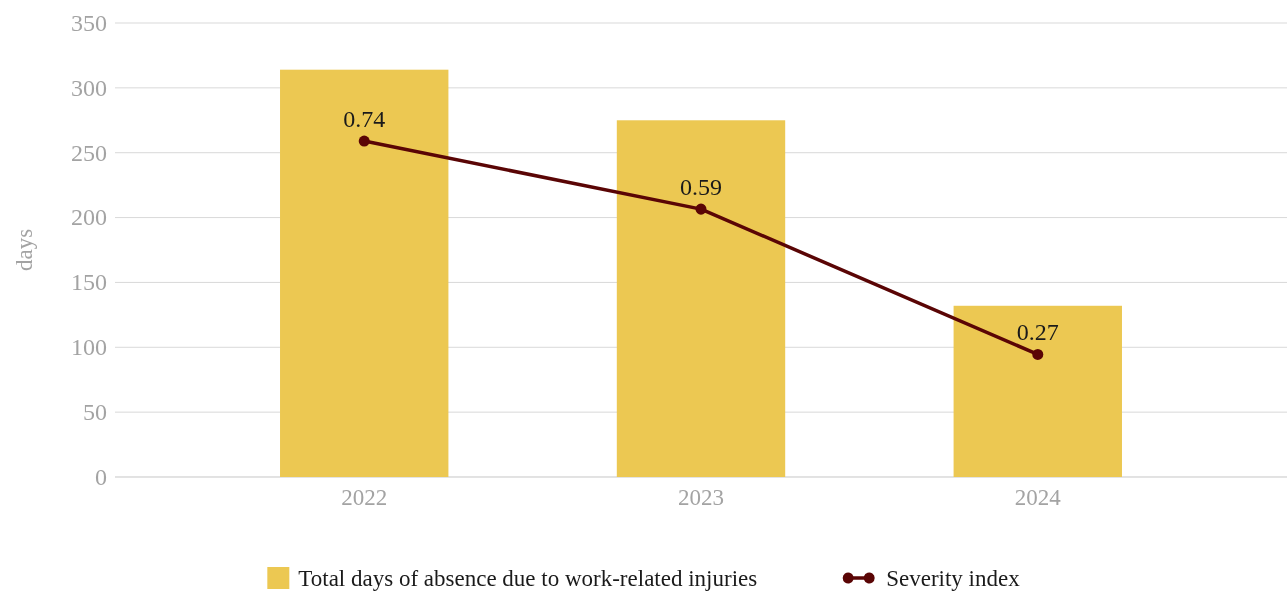 The height and width of the screenshot is (591, 1287). I want to click on y-axis-title: days, so click(24, 250).